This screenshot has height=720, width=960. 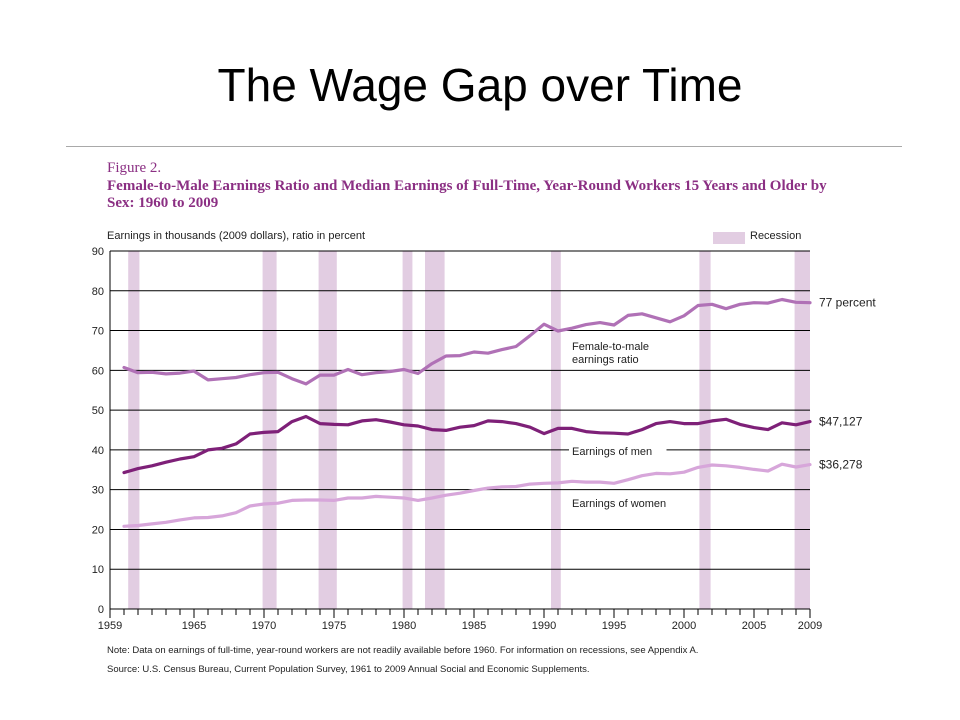 I want to click on x-tick-label-1959: 1959, so click(x=110, y=626).